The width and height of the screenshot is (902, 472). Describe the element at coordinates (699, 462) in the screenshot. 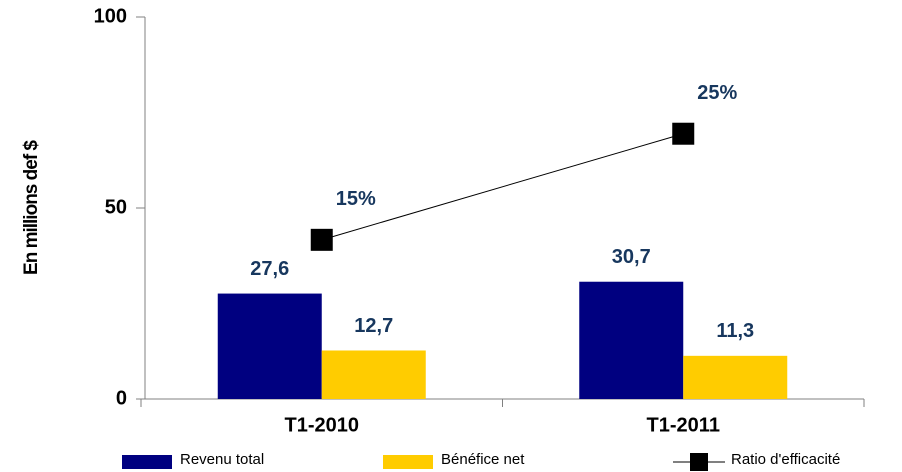

I see `legend-marker` at that location.